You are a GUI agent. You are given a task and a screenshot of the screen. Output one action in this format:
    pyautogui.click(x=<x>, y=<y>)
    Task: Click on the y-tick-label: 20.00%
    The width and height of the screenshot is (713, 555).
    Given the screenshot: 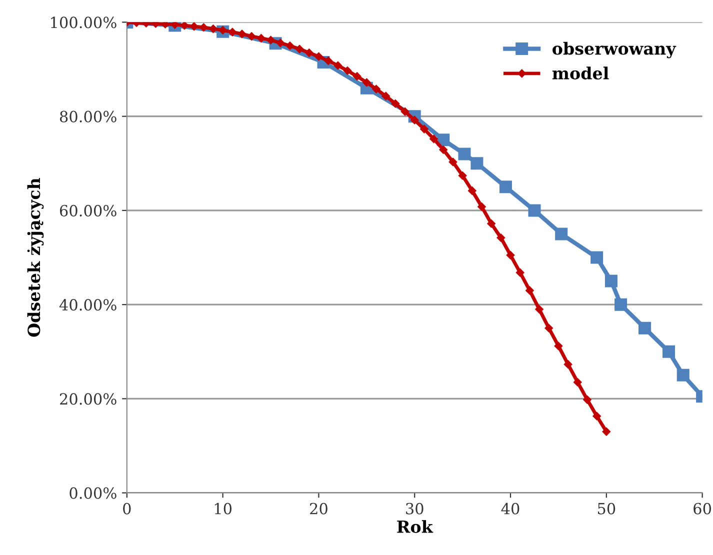 What is the action you would take?
    pyautogui.click(x=88, y=399)
    